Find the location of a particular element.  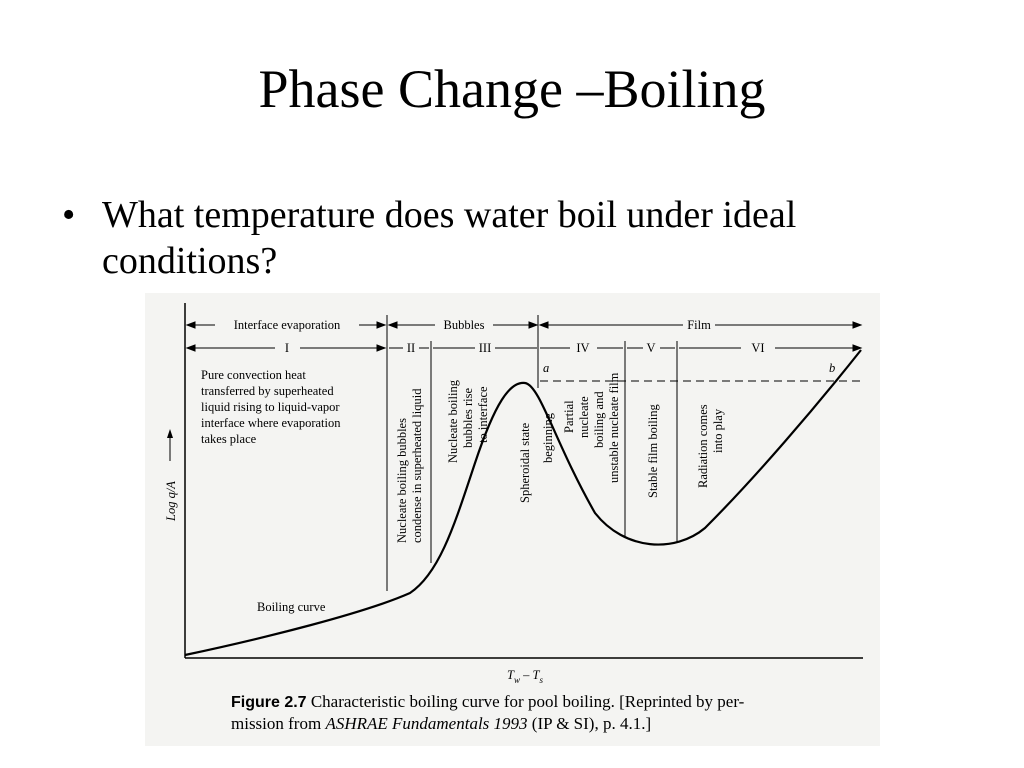

roman-vi: VI is located at coordinates (757, 348).